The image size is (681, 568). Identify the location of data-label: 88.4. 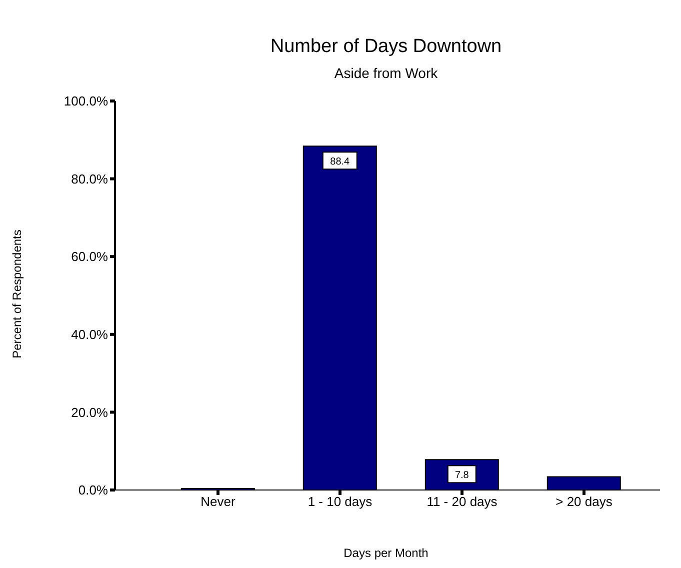
(340, 162).